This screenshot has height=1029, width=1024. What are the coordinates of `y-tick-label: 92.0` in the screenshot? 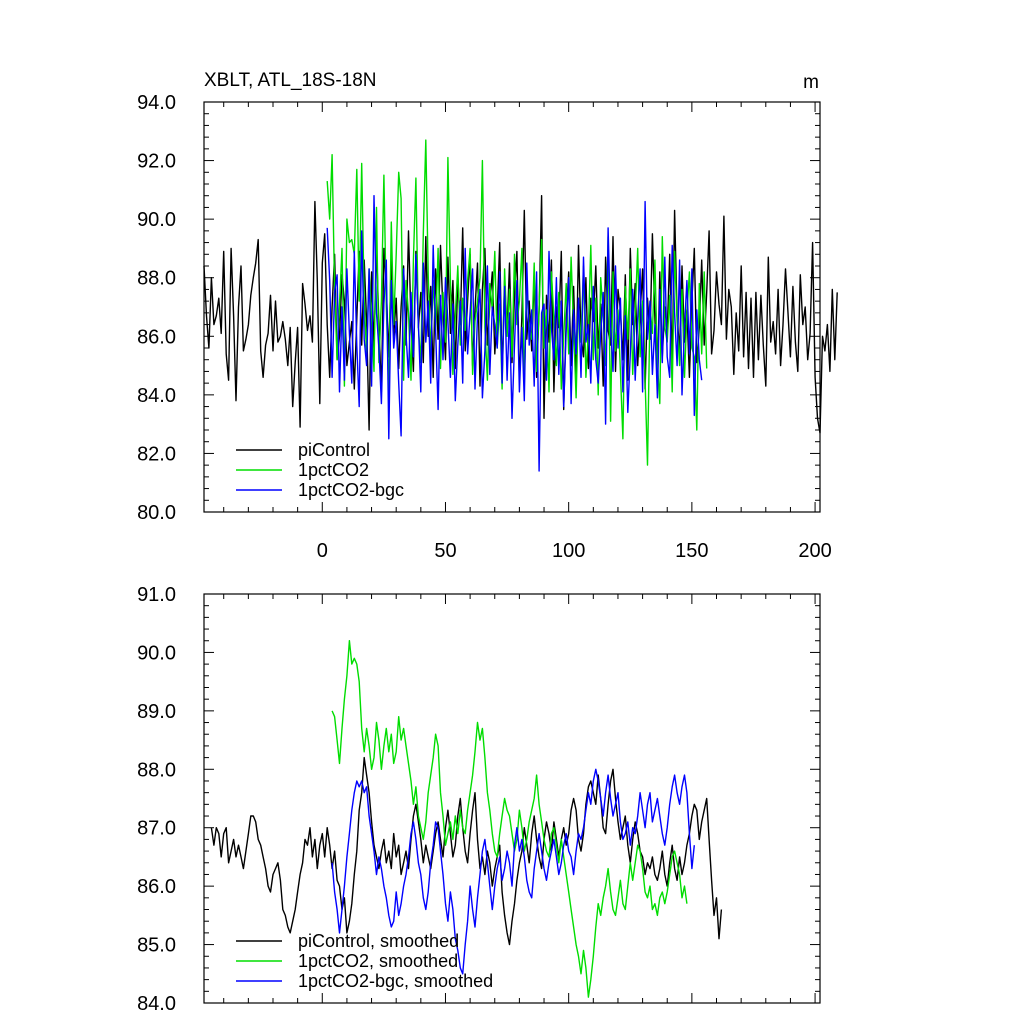 It's located at (156, 162).